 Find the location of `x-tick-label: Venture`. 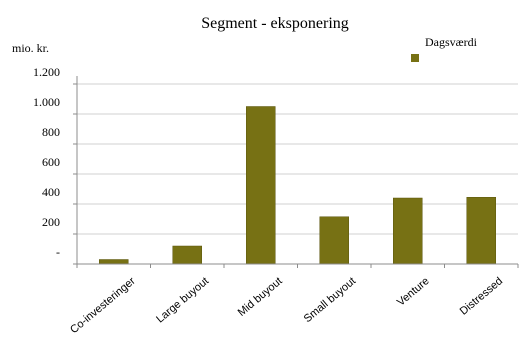

x-tick-label: Venture is located at coordinates (413, 292).